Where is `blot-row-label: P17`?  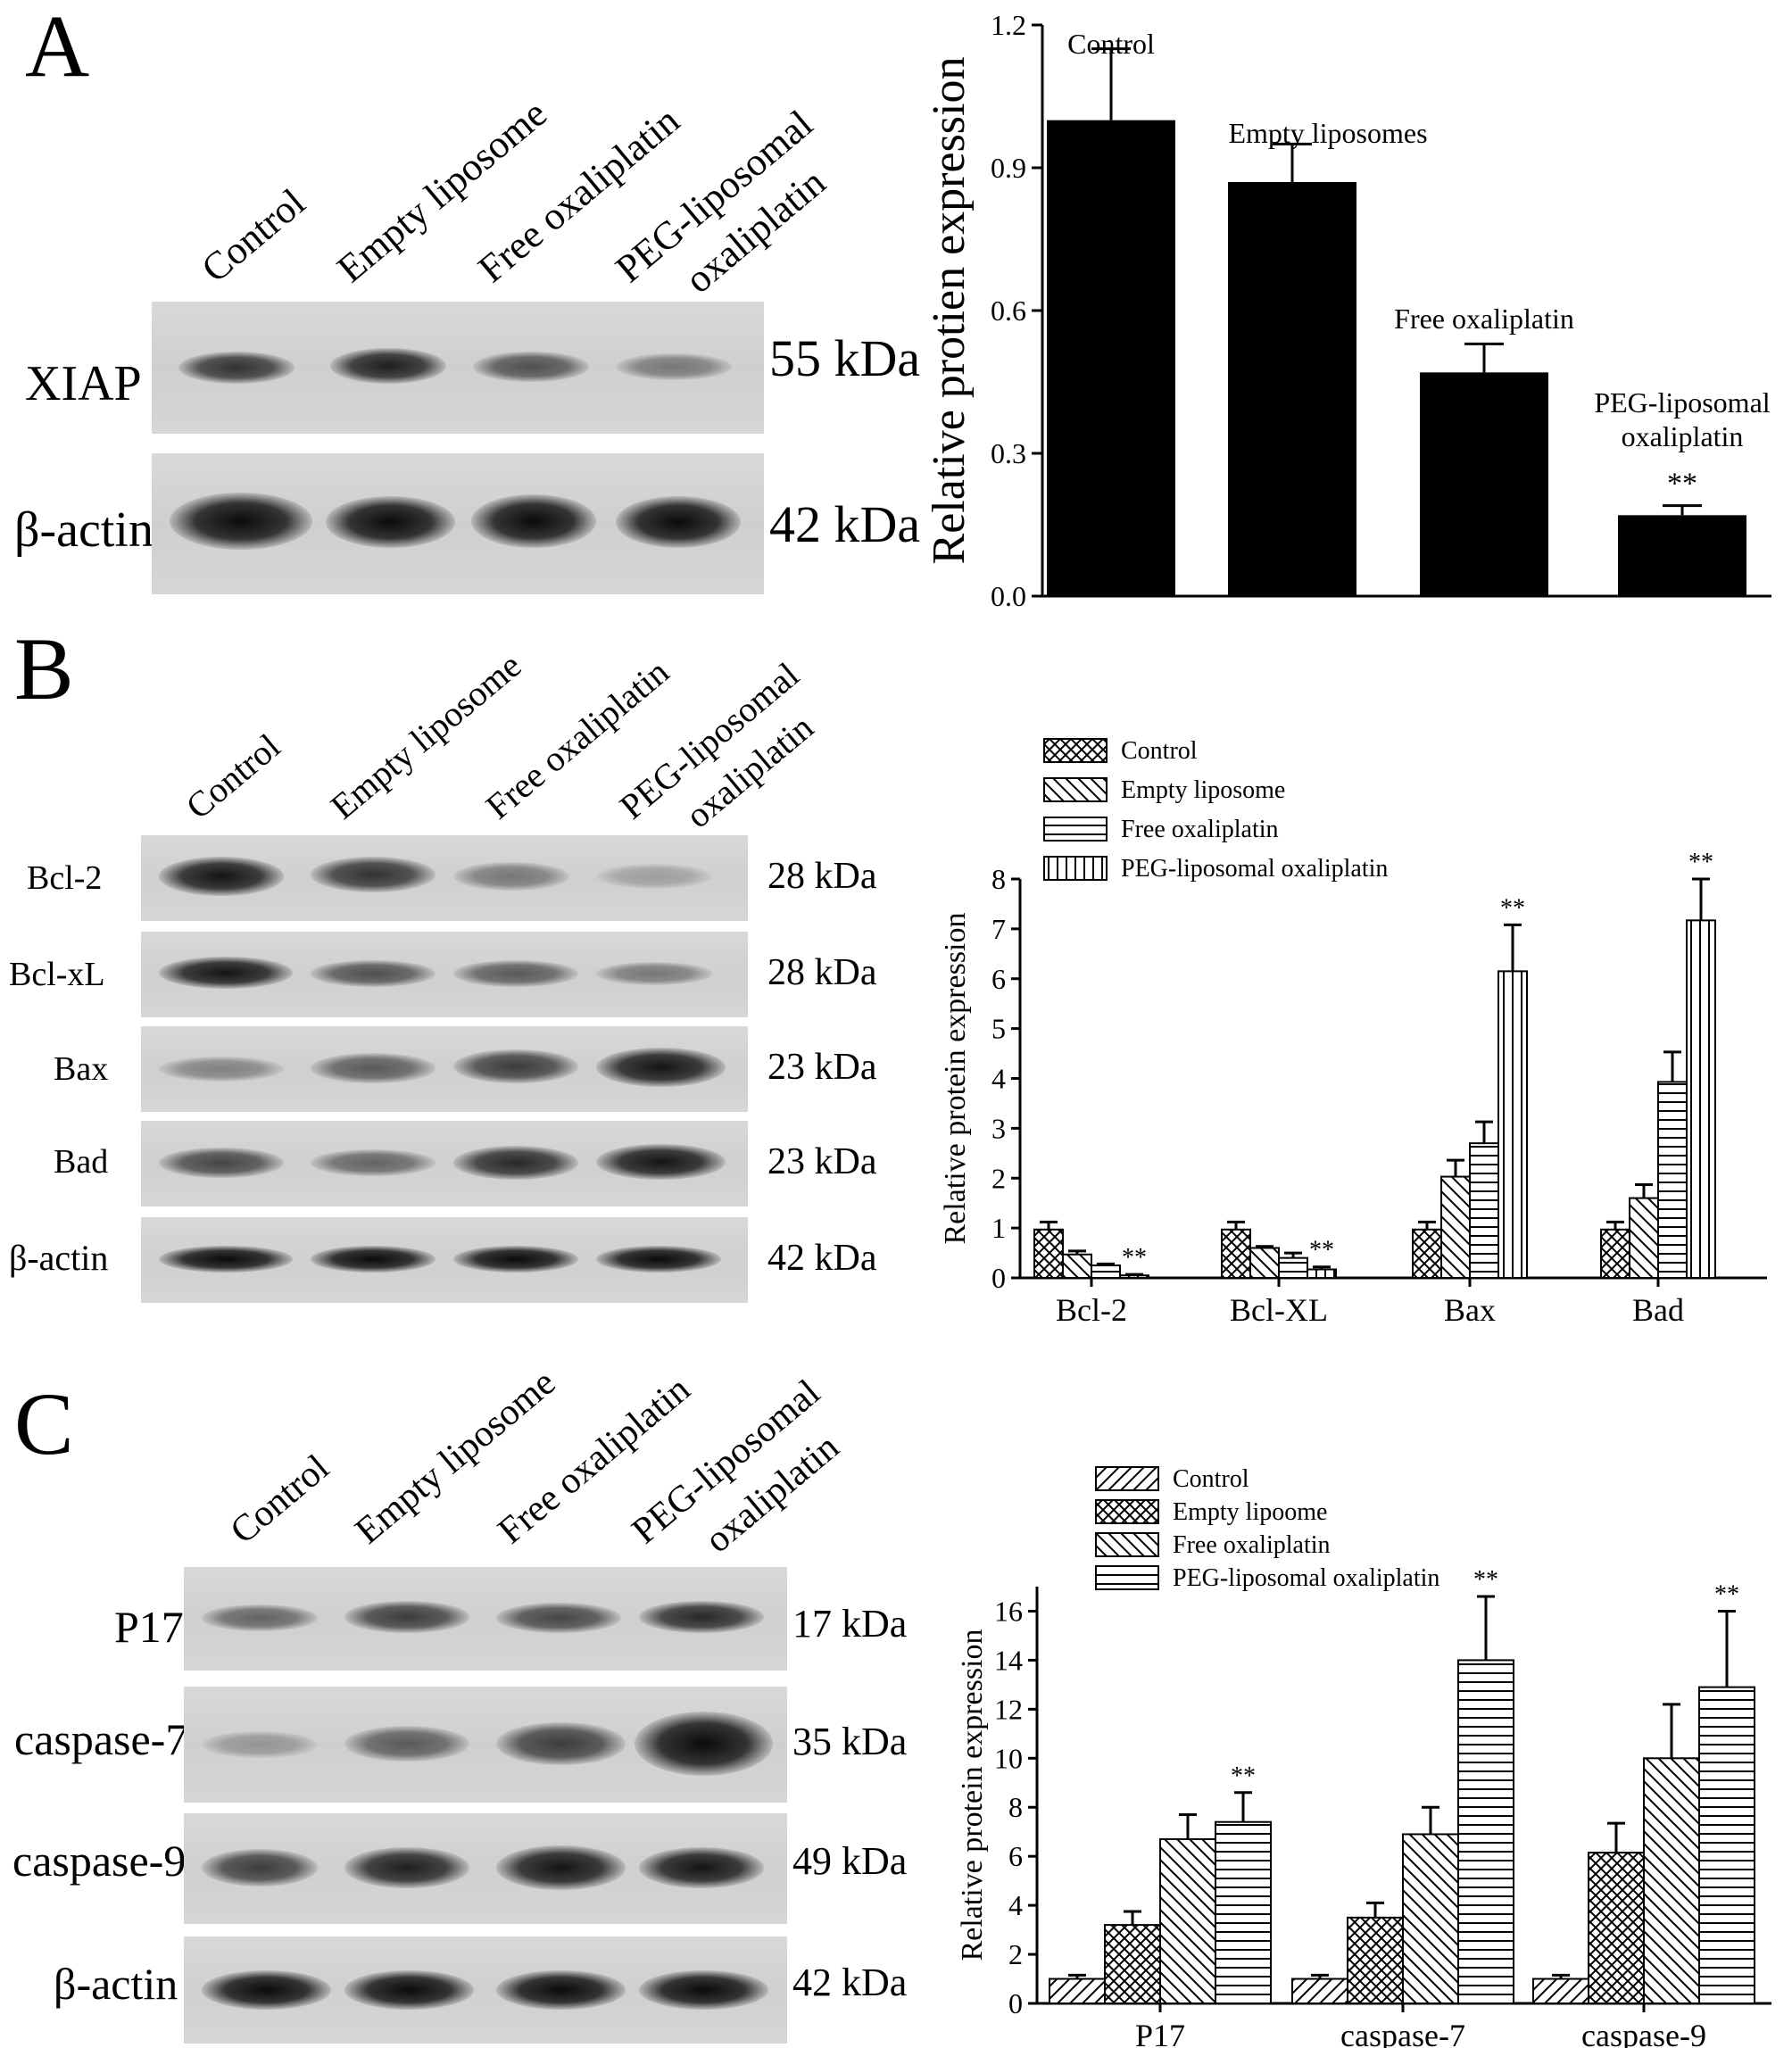
blot-row-label: P17 is located at coordinates (149, 1627).